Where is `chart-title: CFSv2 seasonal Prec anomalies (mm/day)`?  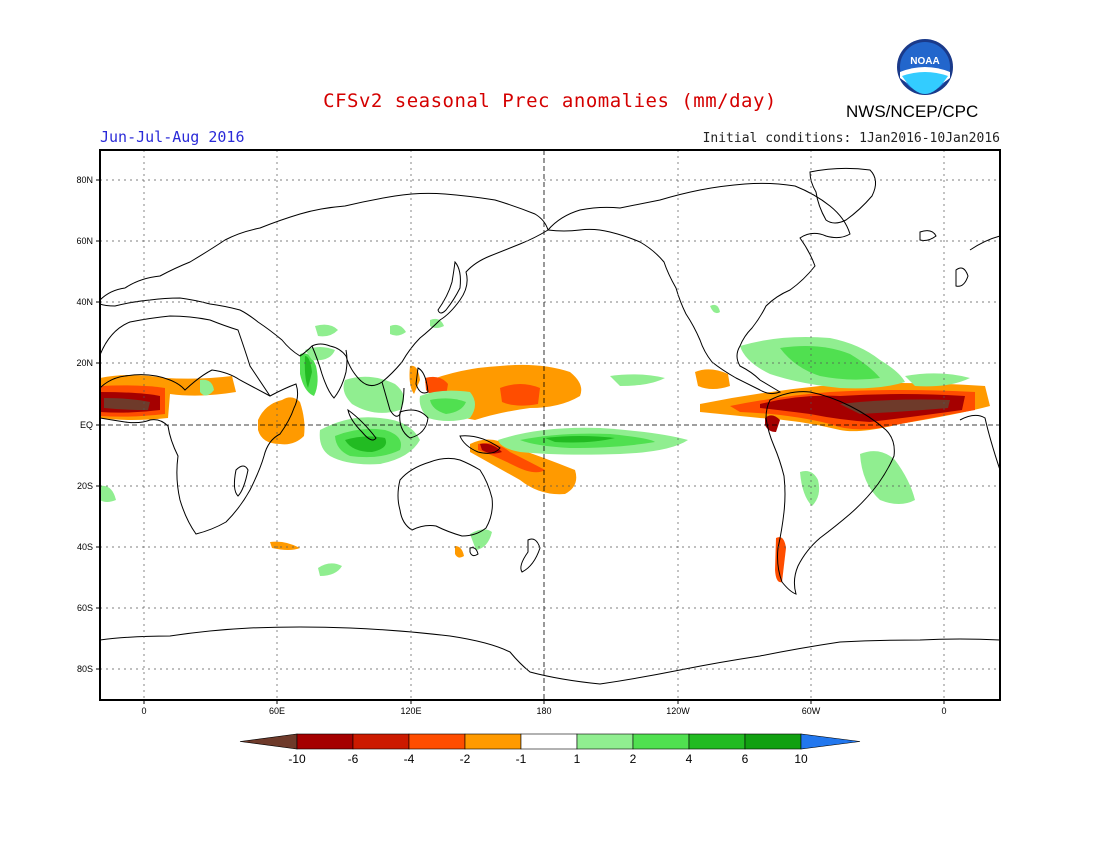 chart-title: CFSv2 seasonal Prec anomalies (mm/day) is located at coordinates (550, 101).